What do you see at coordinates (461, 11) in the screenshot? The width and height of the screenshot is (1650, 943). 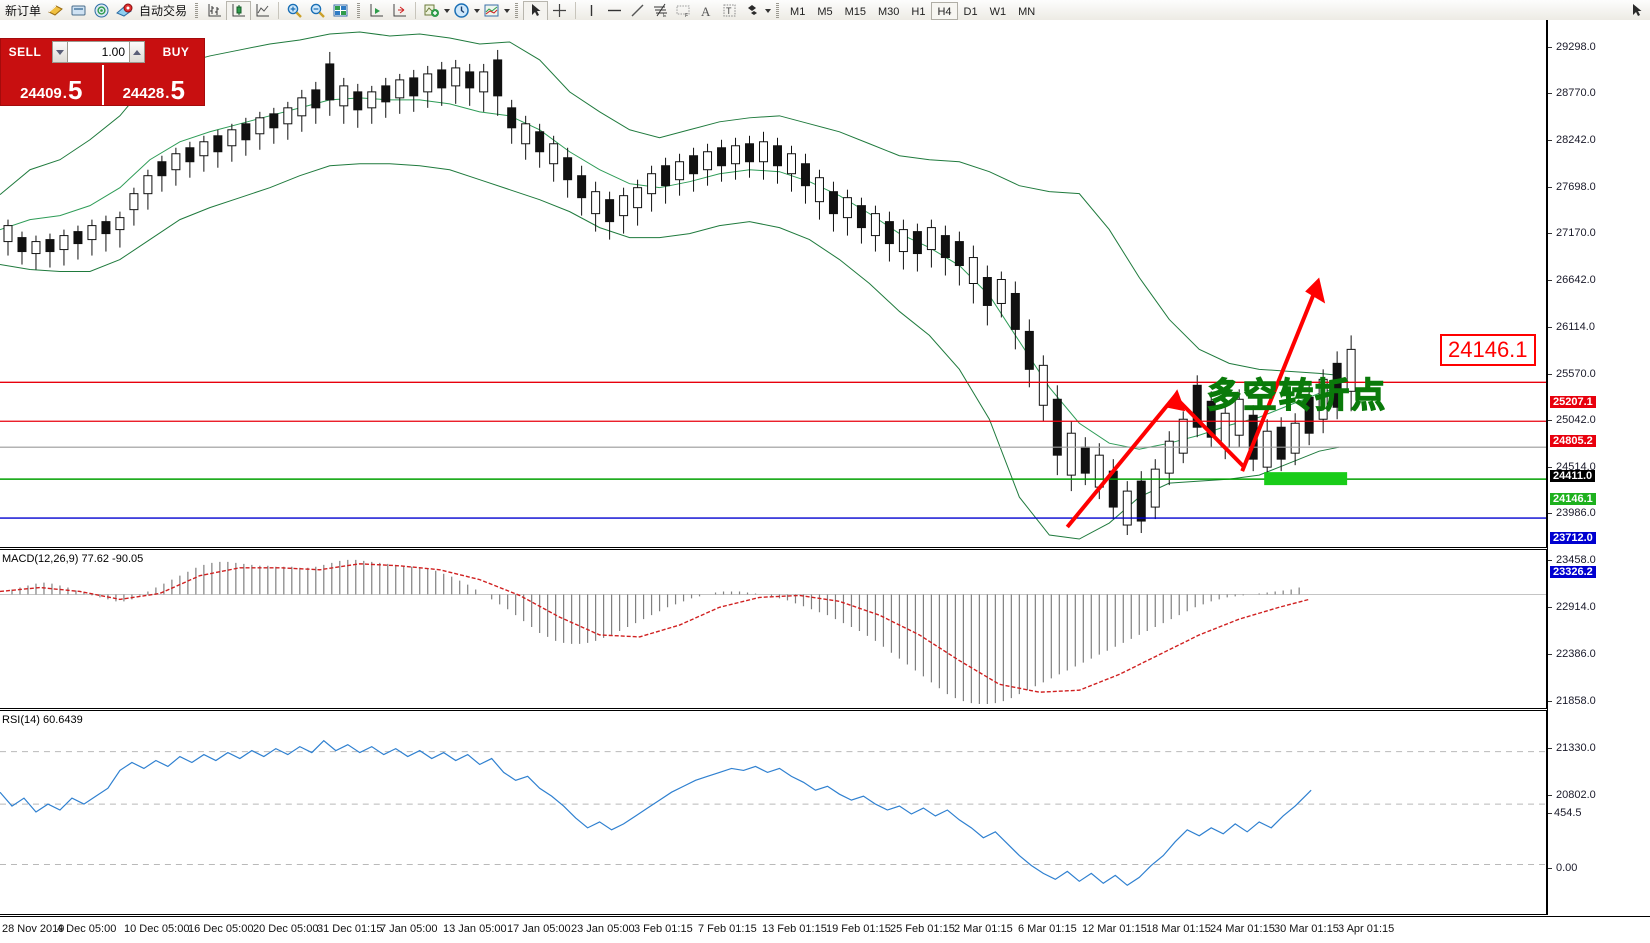 I see `periods-icon` at bounding box center [461, 11].